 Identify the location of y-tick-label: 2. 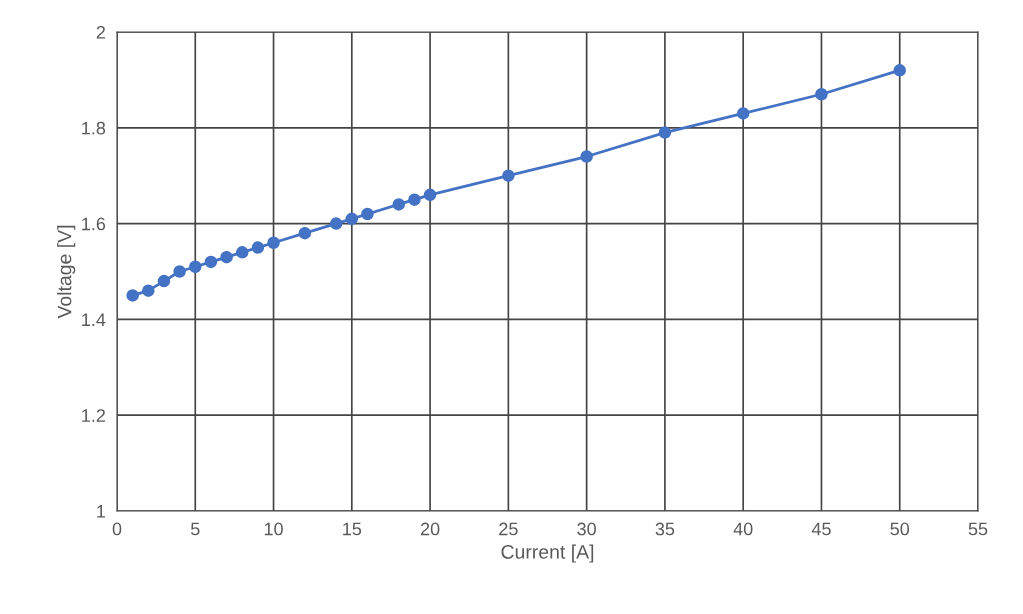
(100, 32).